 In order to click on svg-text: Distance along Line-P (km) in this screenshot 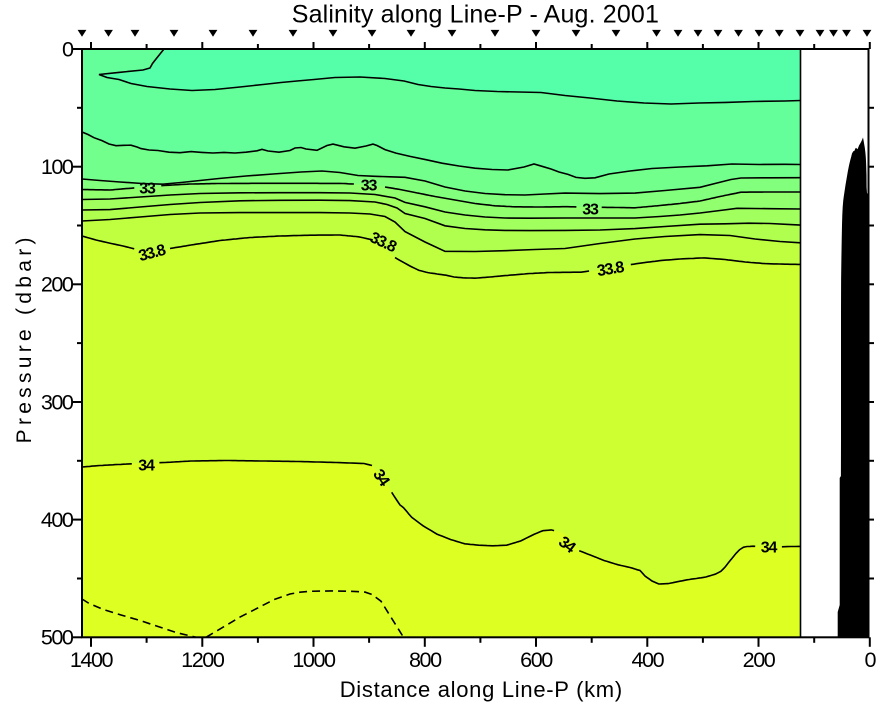, I will do `click(481, 689)`.